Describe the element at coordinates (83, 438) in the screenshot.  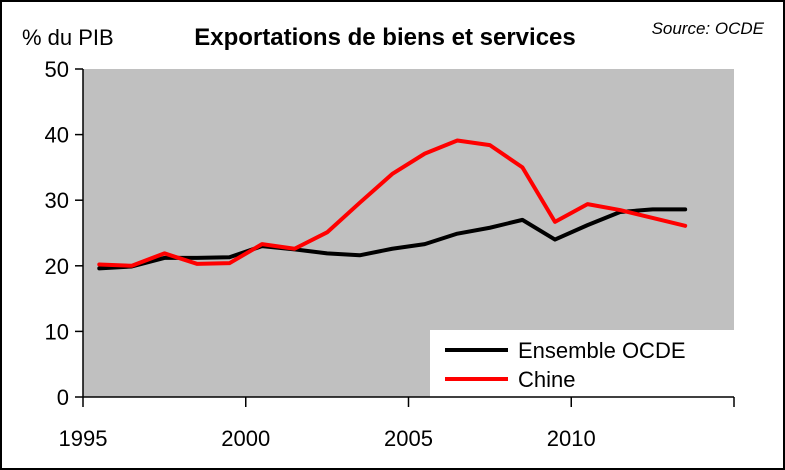
I see `x-tick-label: 1995` at that location.